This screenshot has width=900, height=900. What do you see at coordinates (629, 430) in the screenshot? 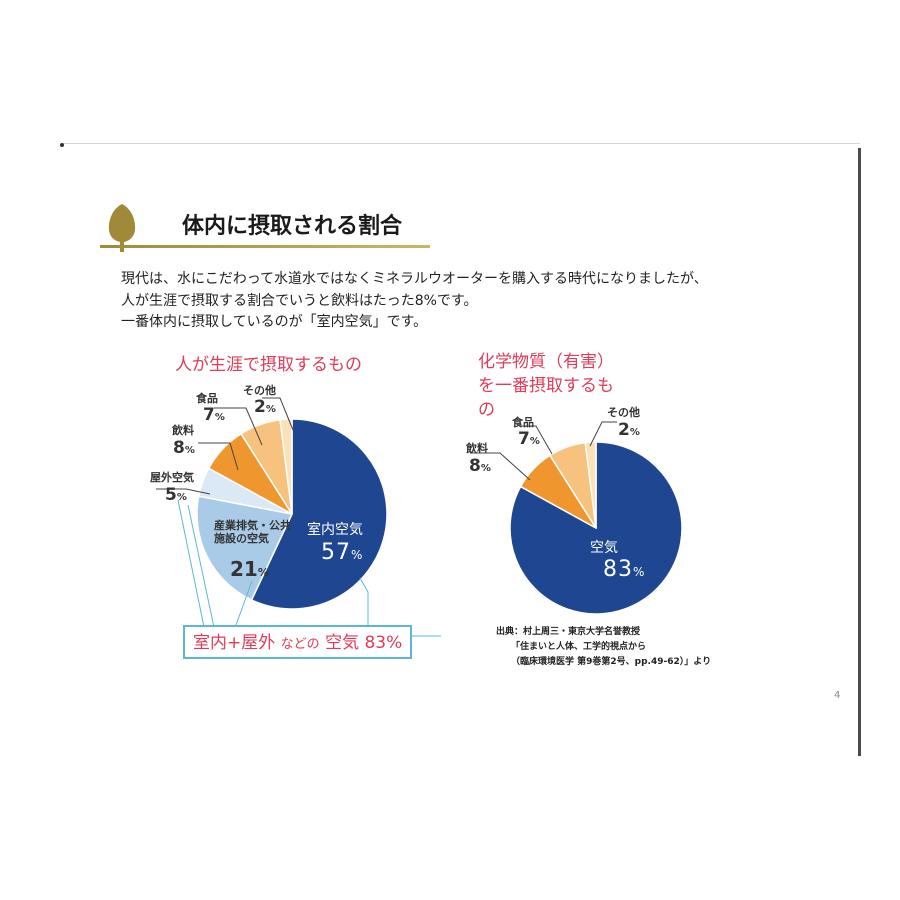
I see `chart2-value-other: 2%` at bounding box center [629, 430].